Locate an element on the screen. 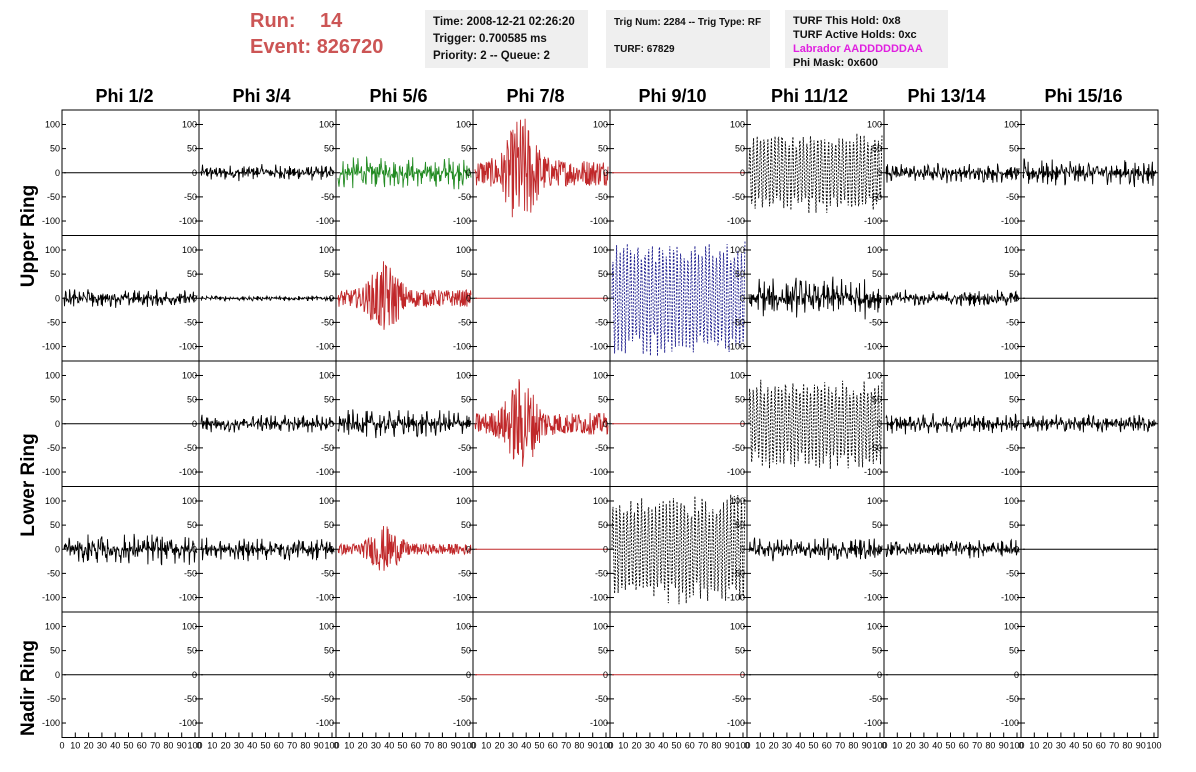  y-tick-label-r1-c4-3: -50 is located at coordinates (601, 322).